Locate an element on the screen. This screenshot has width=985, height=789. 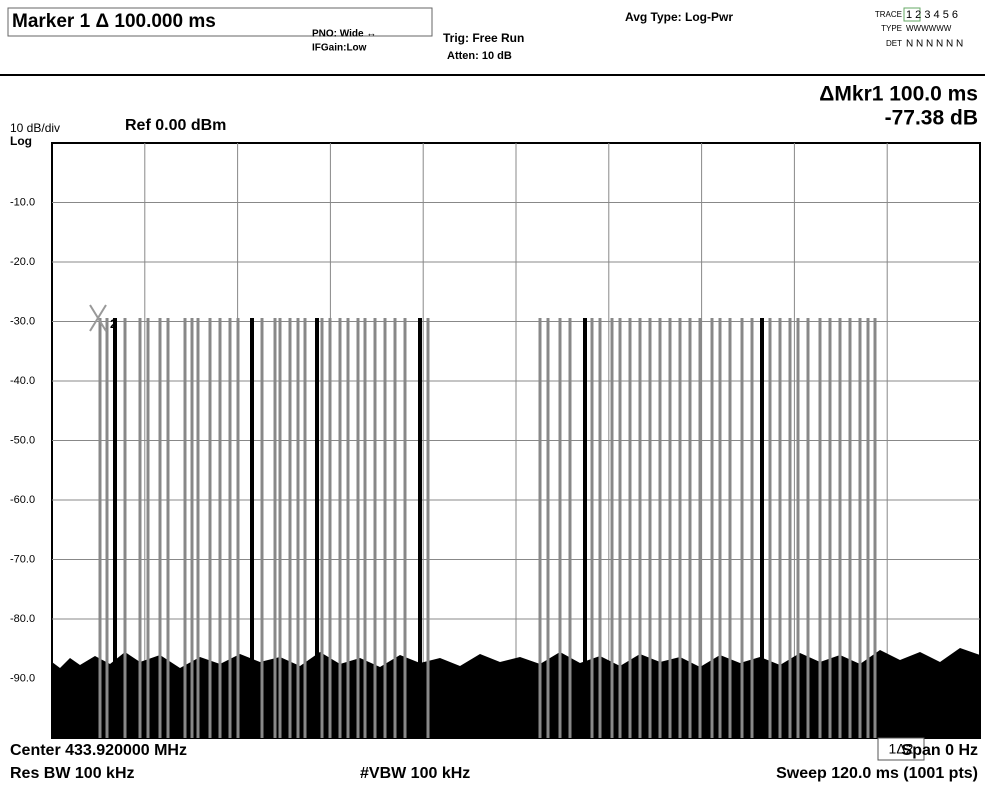
y-tick-label: -70.0 is located at coordinates (22, 559).